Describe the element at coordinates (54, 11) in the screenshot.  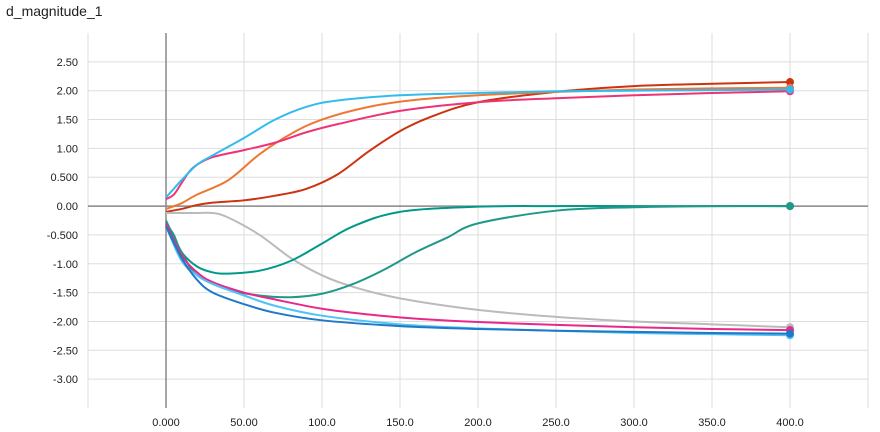
I see `chart-title: d_magnitude_1` at that location.